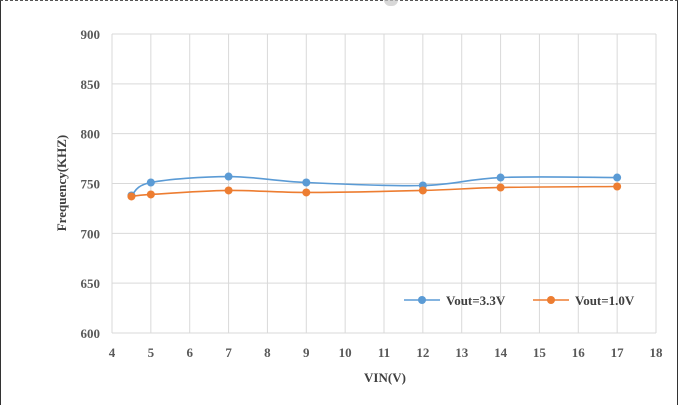  Describe the element at coordinates (422, 352) in the screenshot. I see `x-tick-label: 12` at that location.